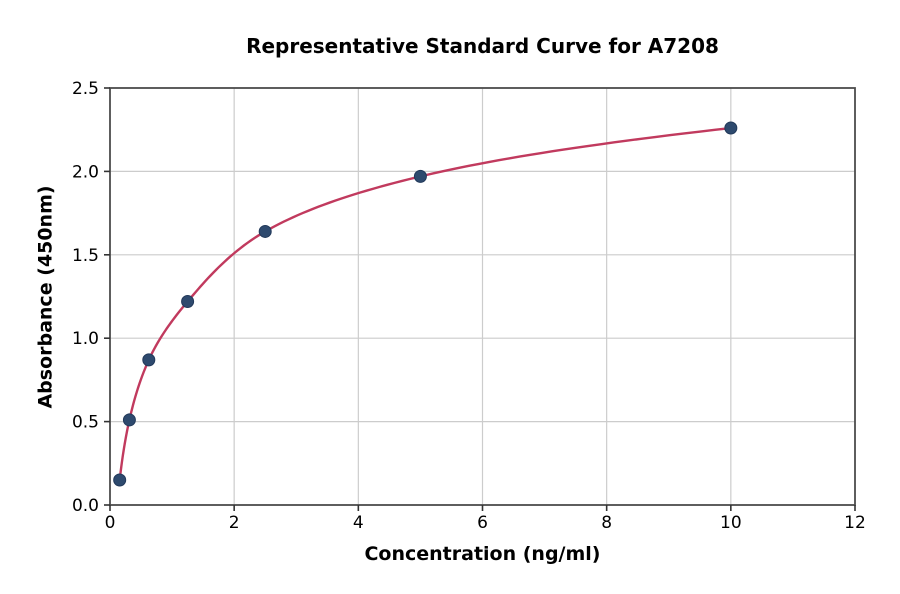 The image size is (900, 594). What do you see at coordinates (482, 523) in the screenshot?
I see `x-tick-label: 6` at bounding box center [482, 523].